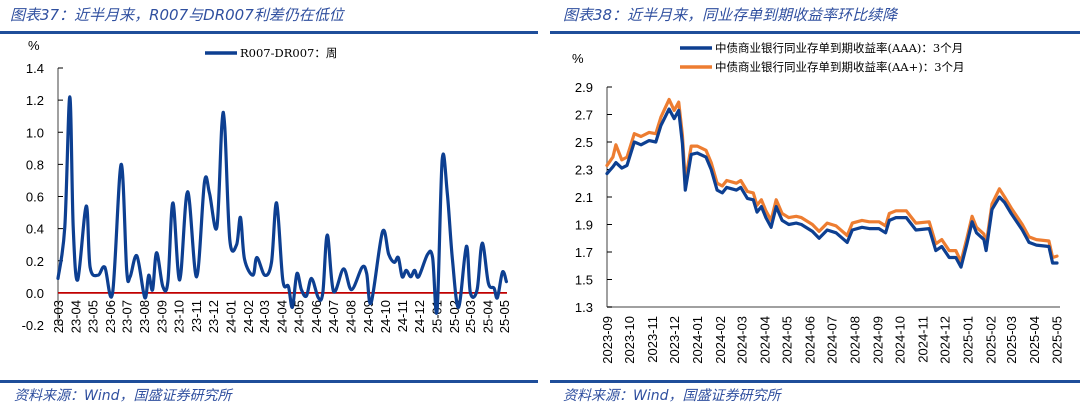 Image resolution: width=1080 pixels, height=407 pixels. What do you see at coordinates (764, 340) in the screenshot?
I see `right-x-tick-label: 2024-04` at bounding box center [764, 340].